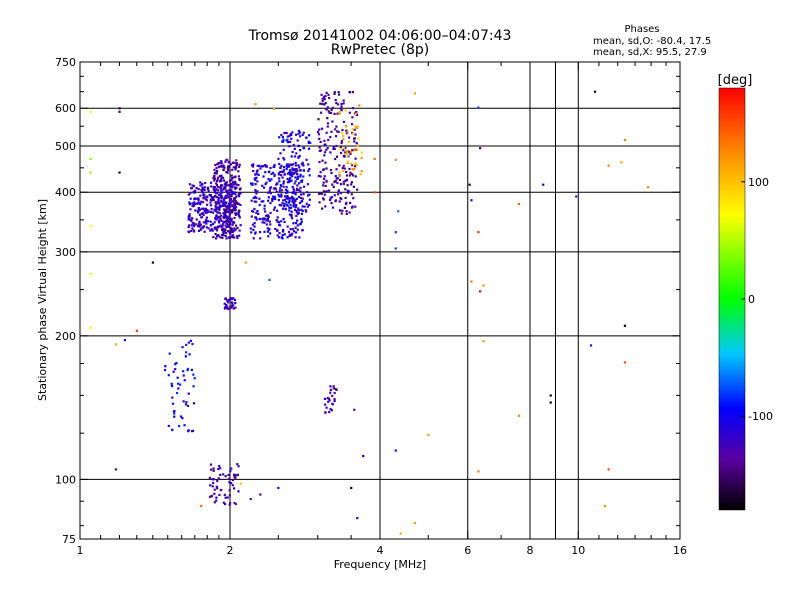  I want to click on x-tick-label: 4, so click(380, 550).